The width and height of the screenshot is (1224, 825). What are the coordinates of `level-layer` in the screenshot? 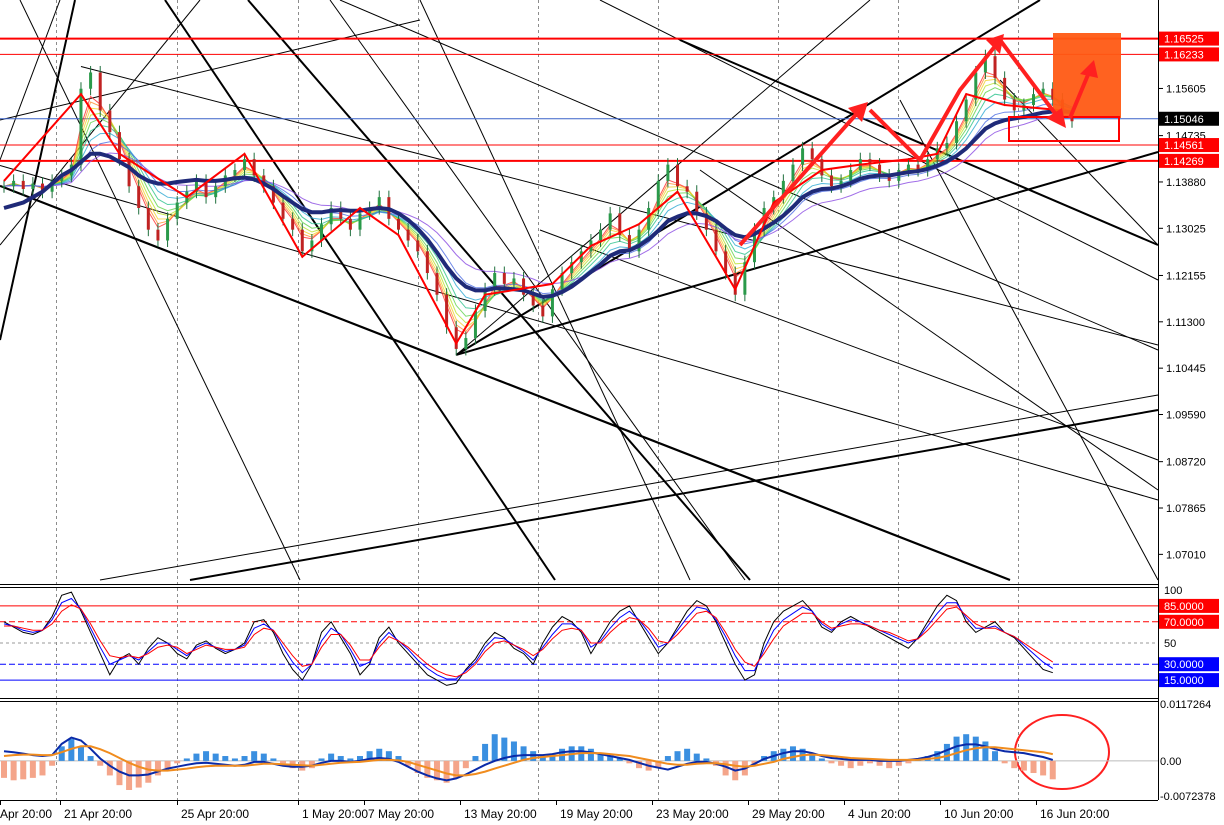 It's located at (579, 99).